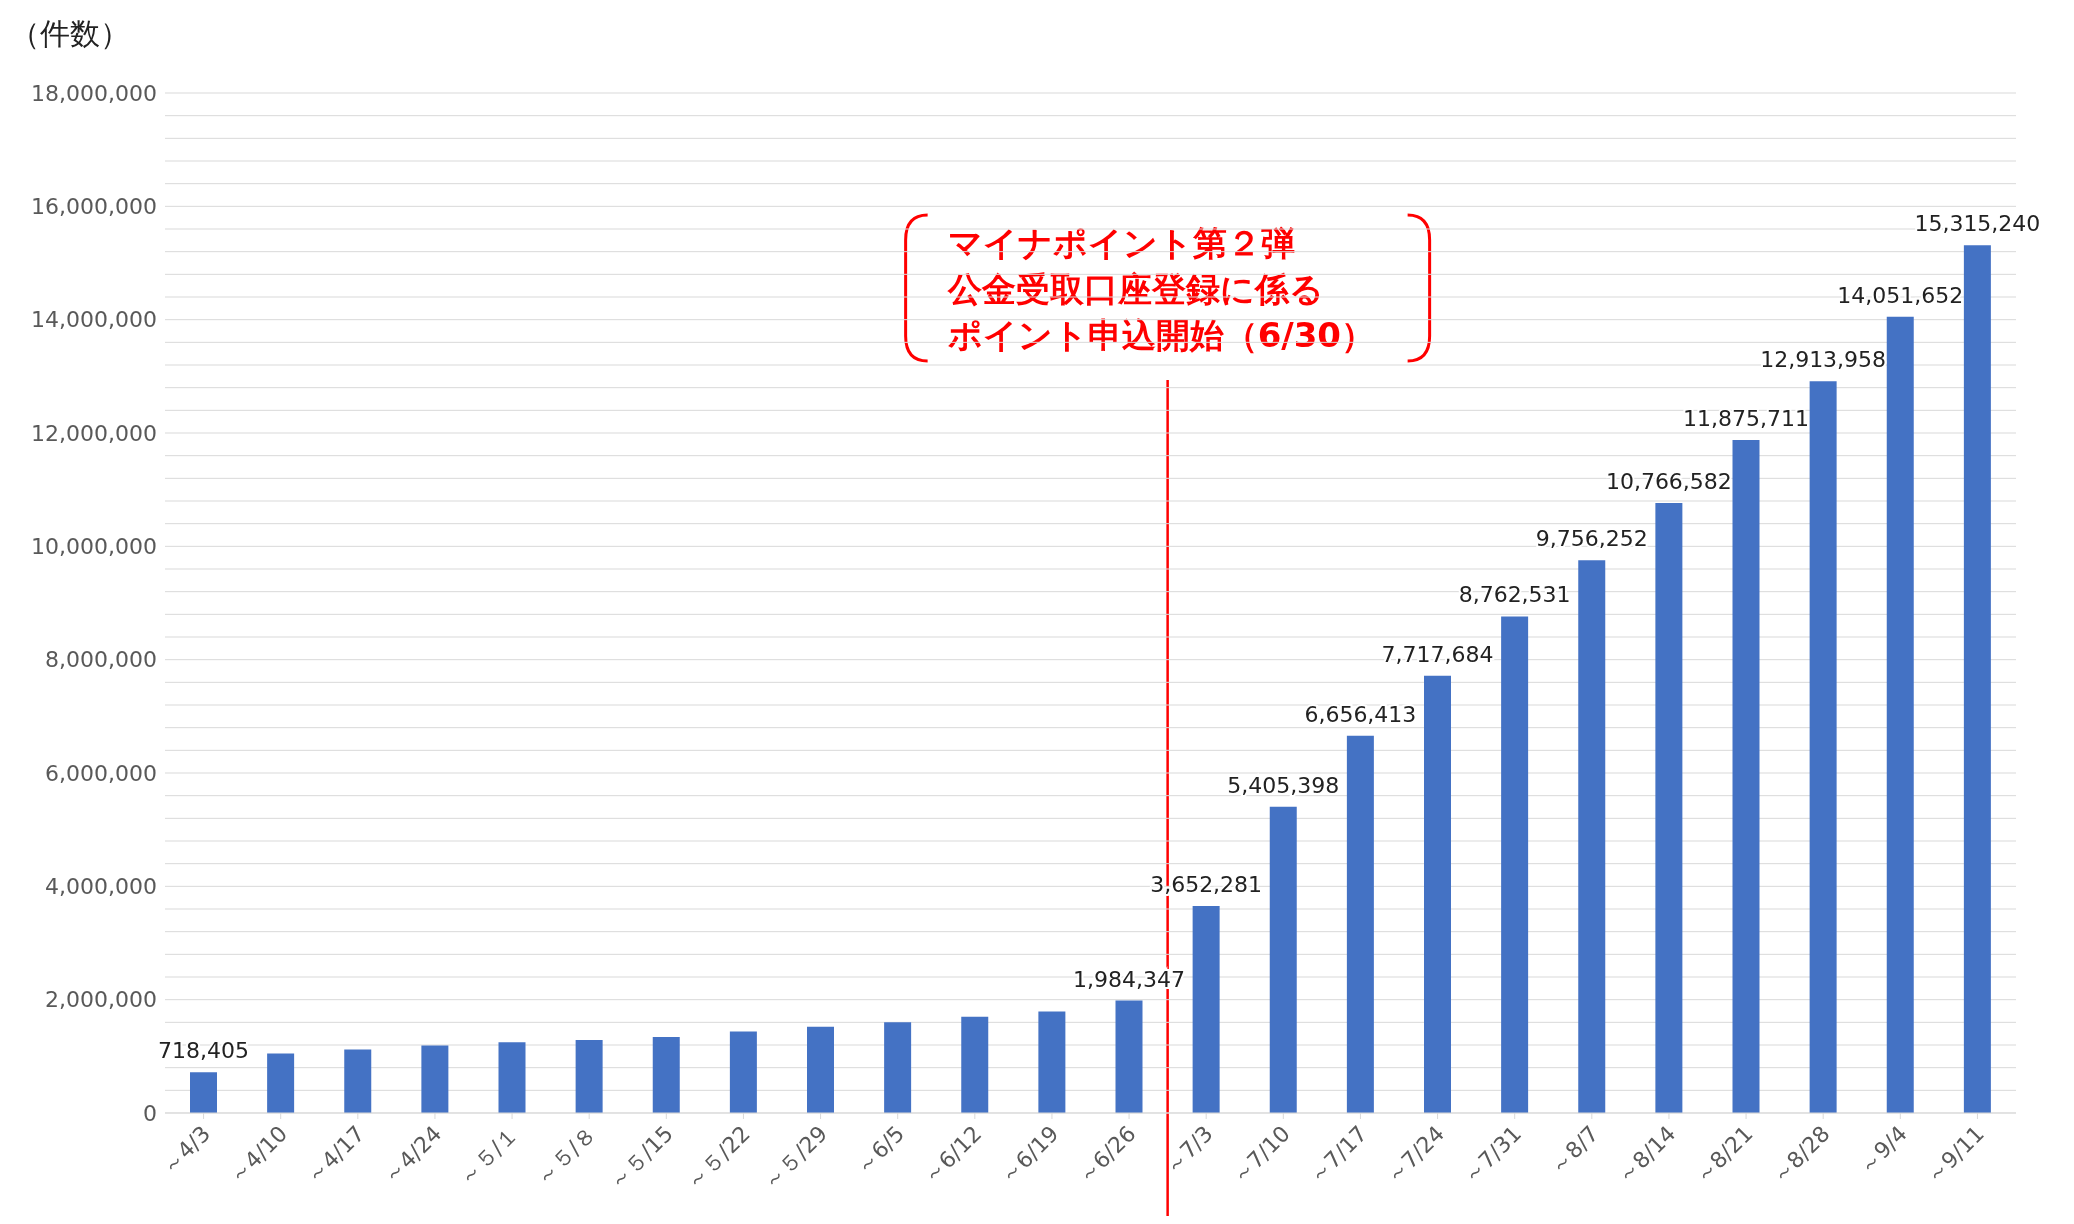 The image size is (2074, 1224). What do you see at coordinates (101, 887) in the screenshot?
I see `y-tick-label: 4,000,000` at bounding box center [101, 887].